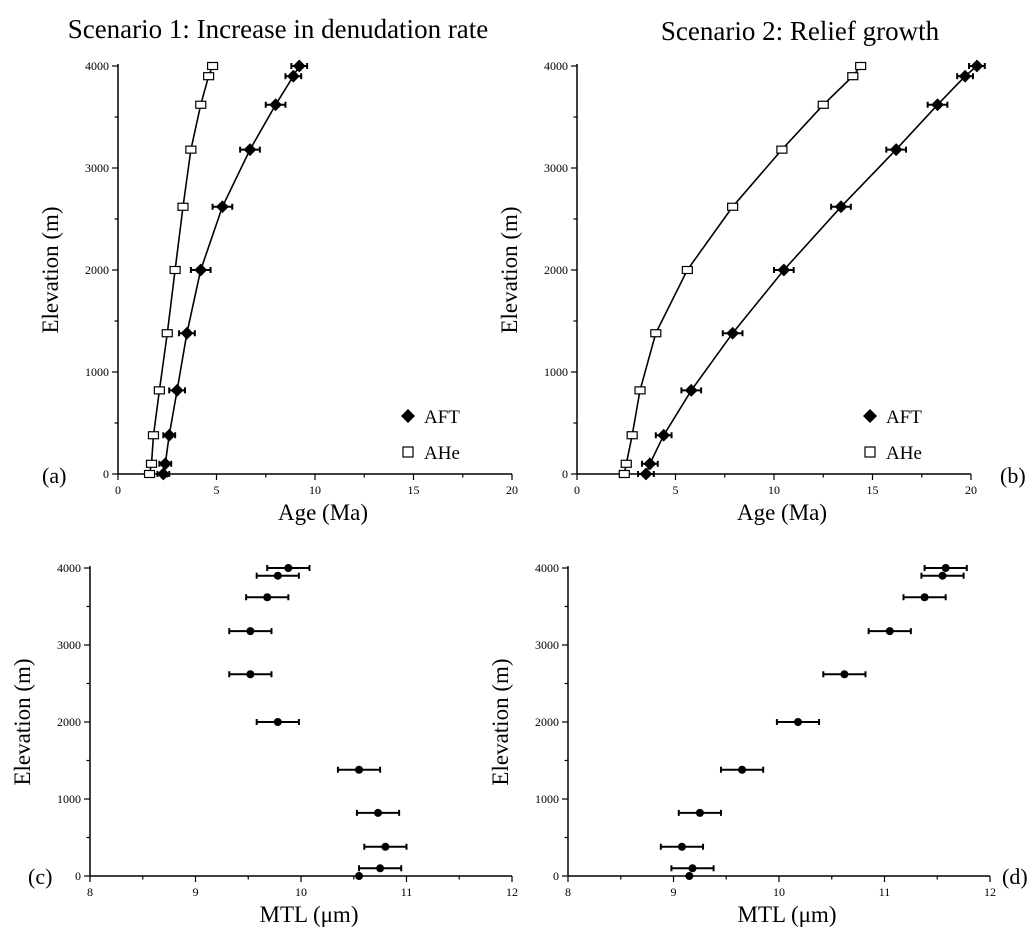 The height and width of the screenshot is (930, 1032). I want to click on x-axis-label-a: Age (Ma), so click(323, 512).